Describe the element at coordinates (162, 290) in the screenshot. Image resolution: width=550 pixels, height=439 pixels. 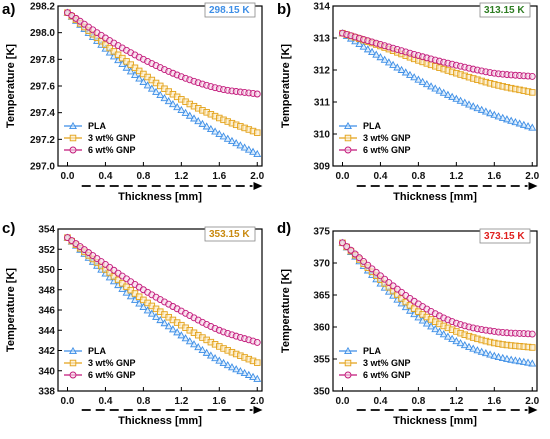
I see `series-gnp6` at that location.